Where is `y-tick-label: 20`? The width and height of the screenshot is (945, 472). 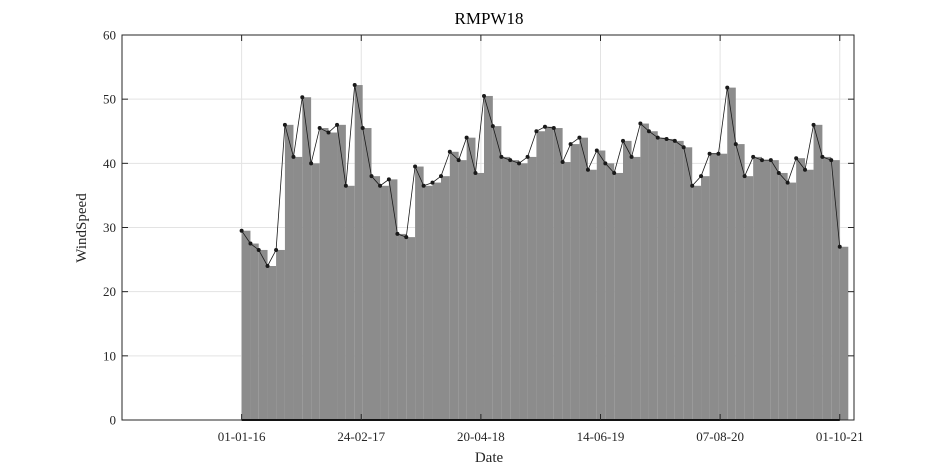 y-tick-label: 20 is located at coordinates (109, 291).